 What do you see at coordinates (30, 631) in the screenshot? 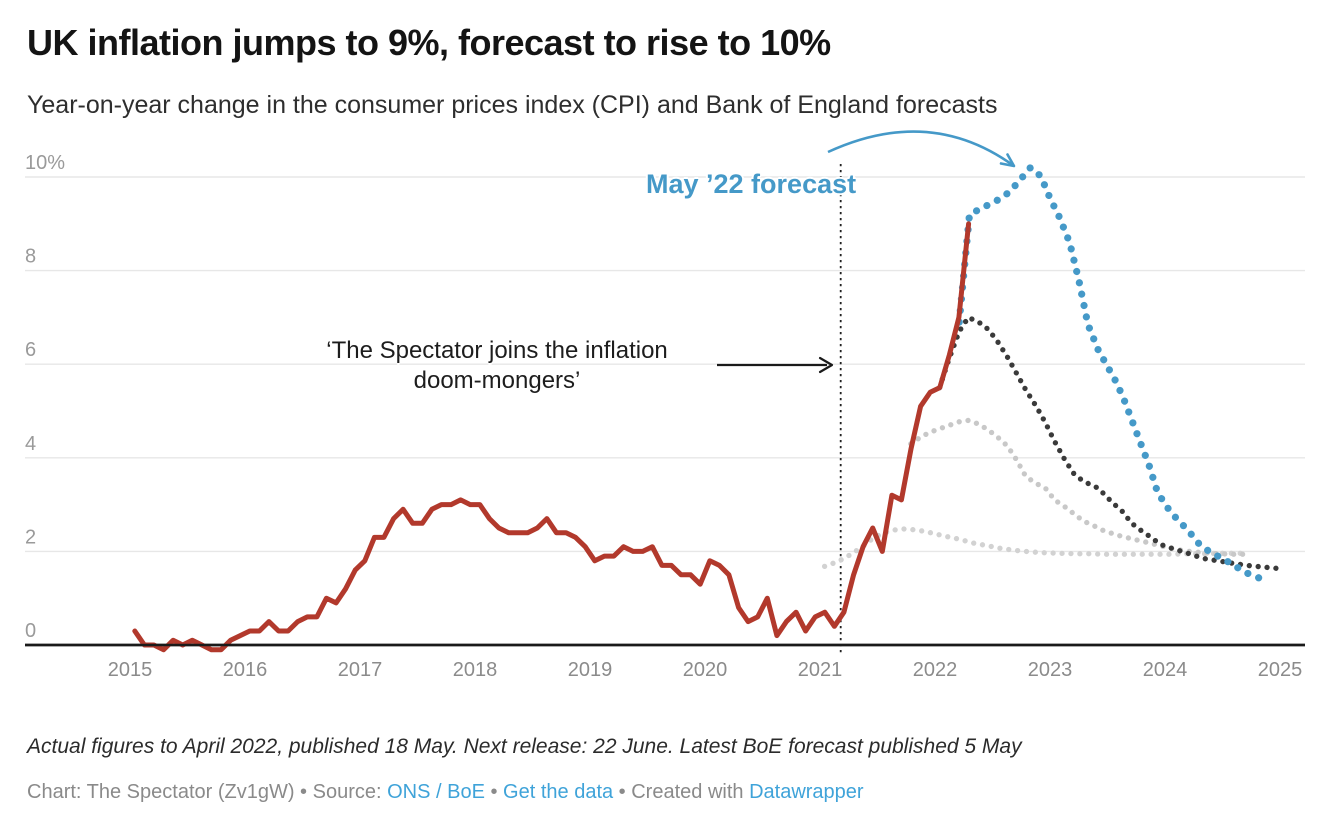
I see `y-tick-label: 0` at bounding box center [30, 631].